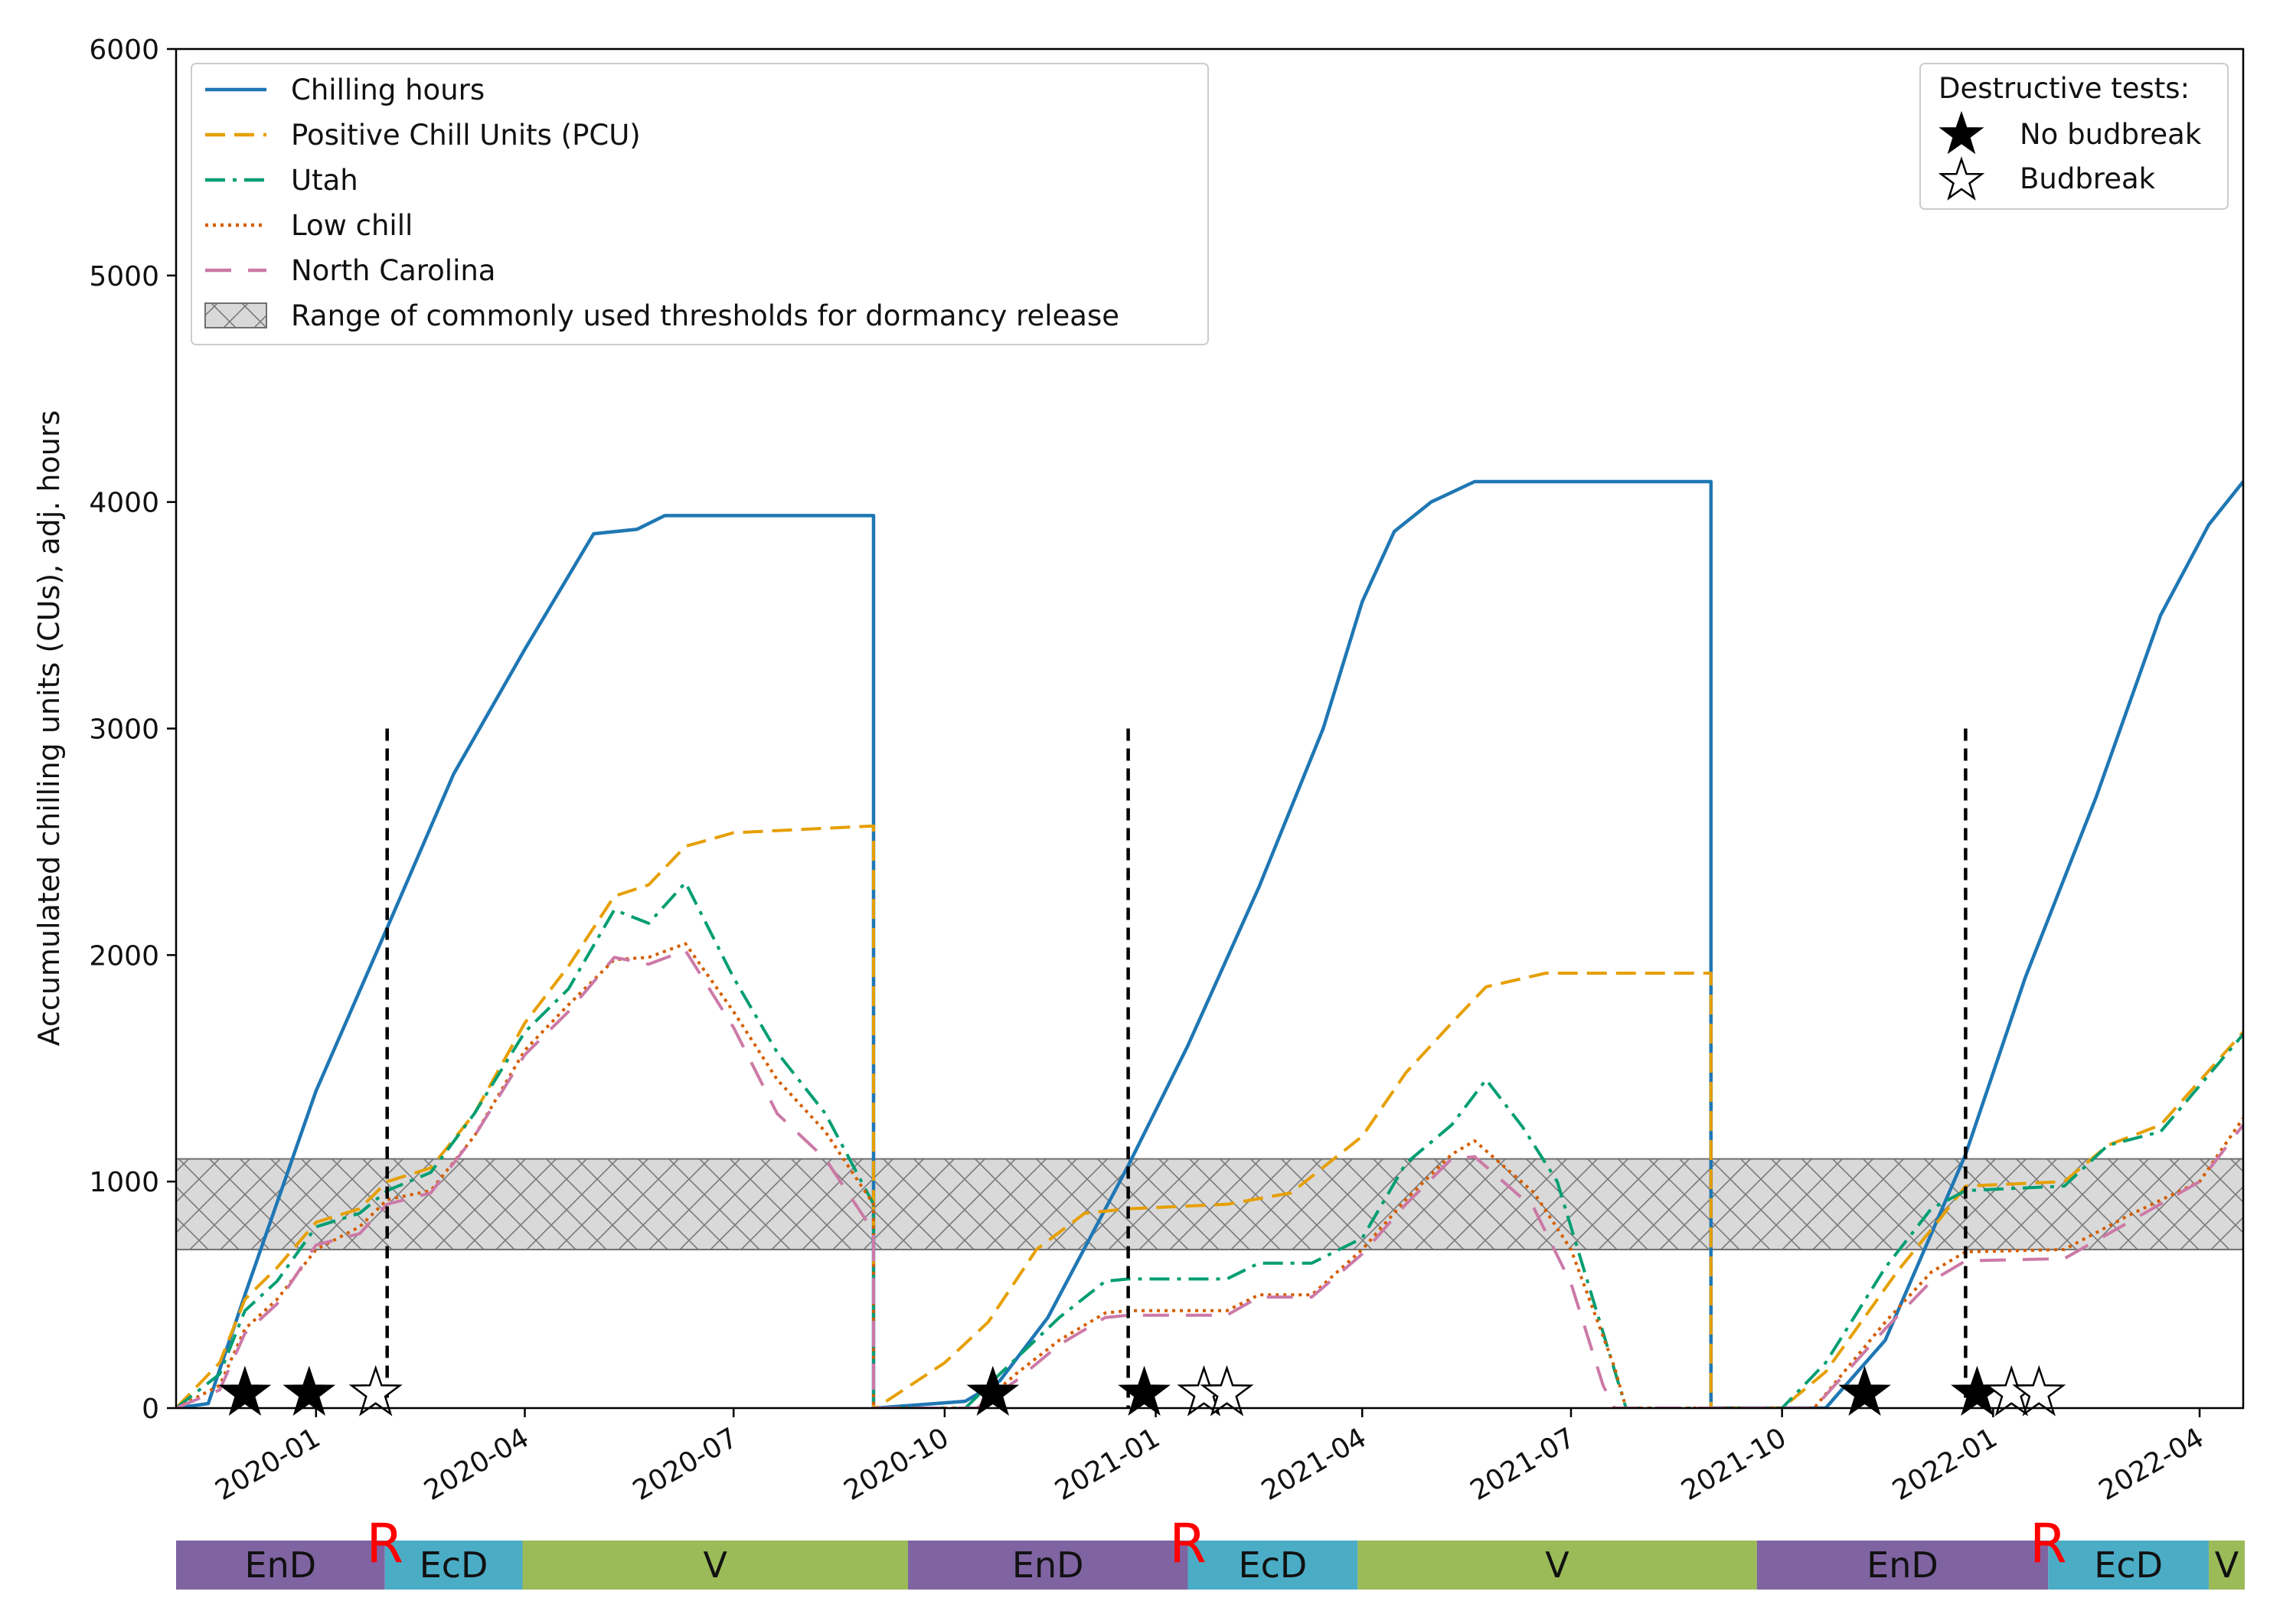 Image resolution: width=2270 pixels, height=1624 pixels. I want to click on no-budbreak-label: No budbreak, so click(2111, 135).